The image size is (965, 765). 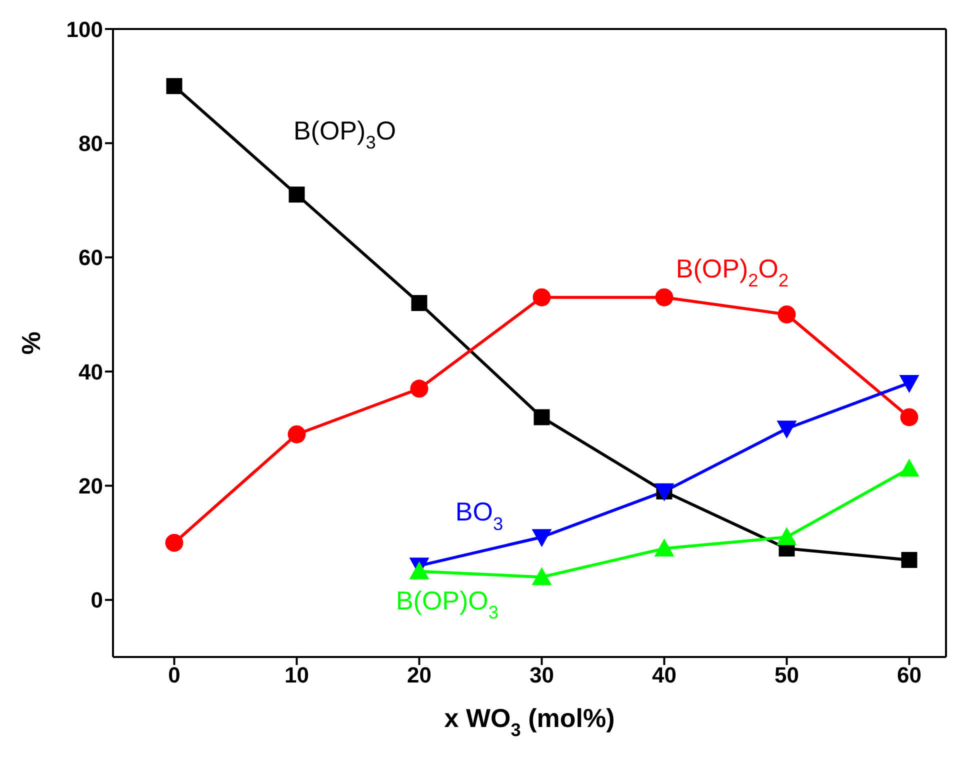 I want to click on x-tick-label: 60, so click(x=909, y=675).